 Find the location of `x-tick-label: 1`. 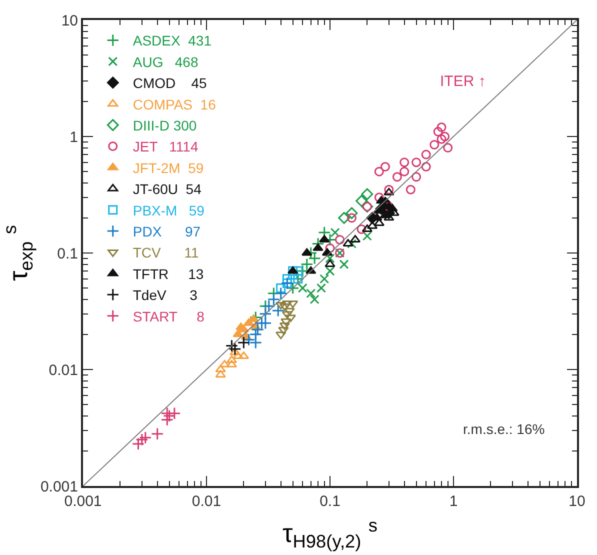

x-tick-label: 1 is located at coordinates (453, 501).